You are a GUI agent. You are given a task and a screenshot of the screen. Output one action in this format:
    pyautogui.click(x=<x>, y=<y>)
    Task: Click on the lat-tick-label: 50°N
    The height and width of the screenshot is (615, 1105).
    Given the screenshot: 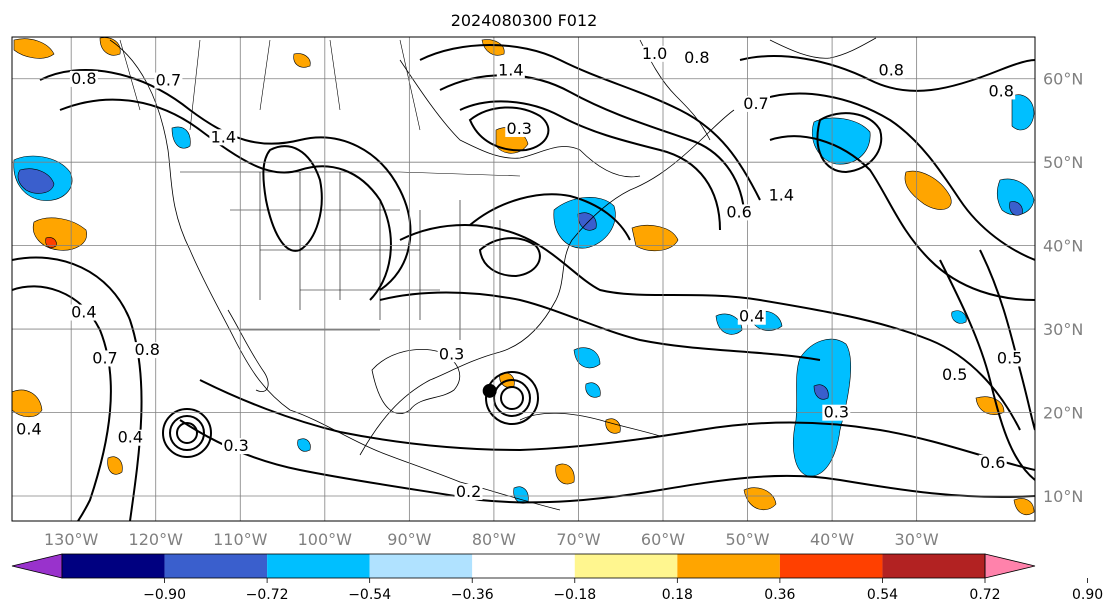 What is the action you would take?
    pyautogui.click(x=1063, y=162)
    